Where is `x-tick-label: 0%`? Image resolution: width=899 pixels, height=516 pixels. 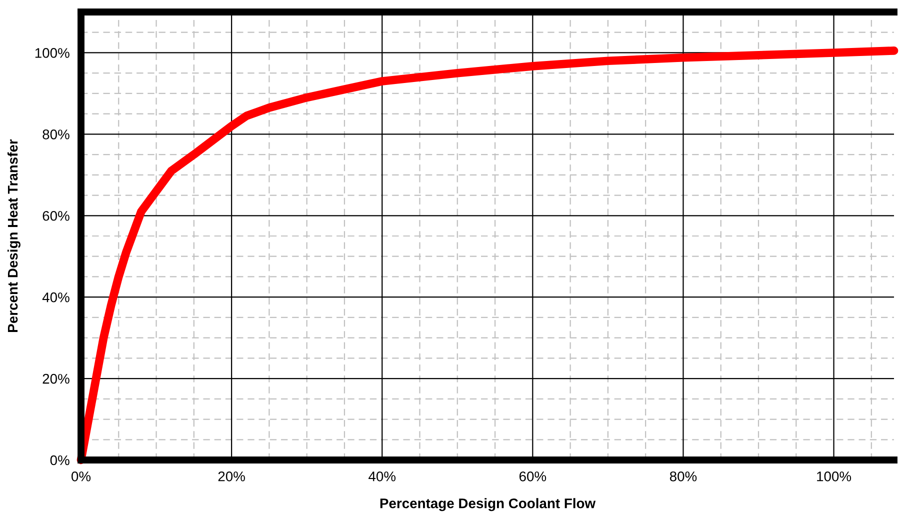 x-tick-label: 0% is located at coordinates (81, 476).